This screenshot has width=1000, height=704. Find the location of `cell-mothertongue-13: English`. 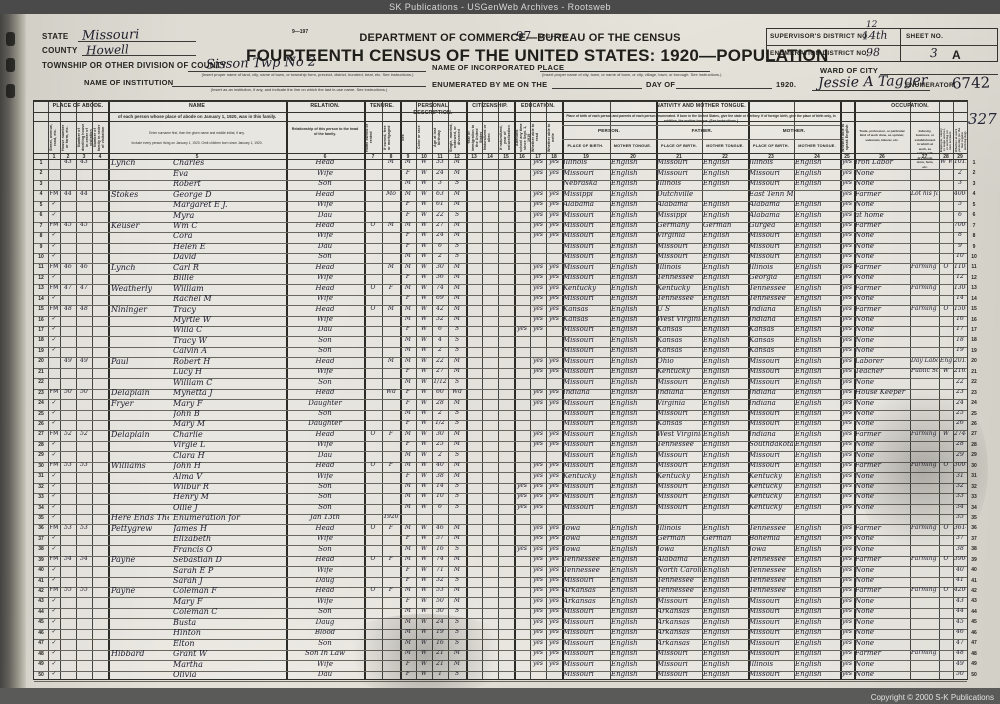

cell-mothertongue-13: English is located at coordinates (624, 288).